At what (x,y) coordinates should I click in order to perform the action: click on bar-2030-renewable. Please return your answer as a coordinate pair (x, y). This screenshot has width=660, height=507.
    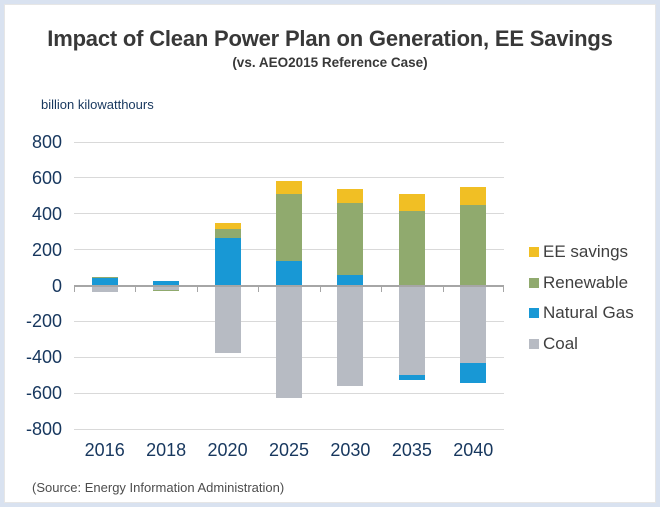
    Looking at the image, I should click on (350, 239).